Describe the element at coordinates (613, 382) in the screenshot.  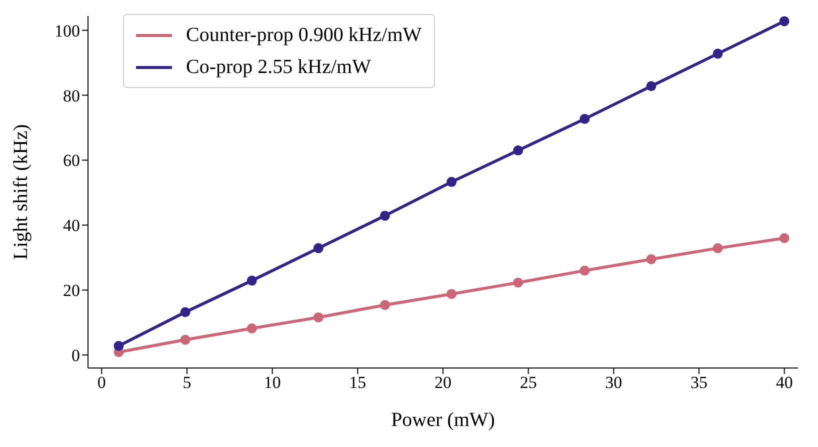
I see `x-tick-label: 30` at that location.